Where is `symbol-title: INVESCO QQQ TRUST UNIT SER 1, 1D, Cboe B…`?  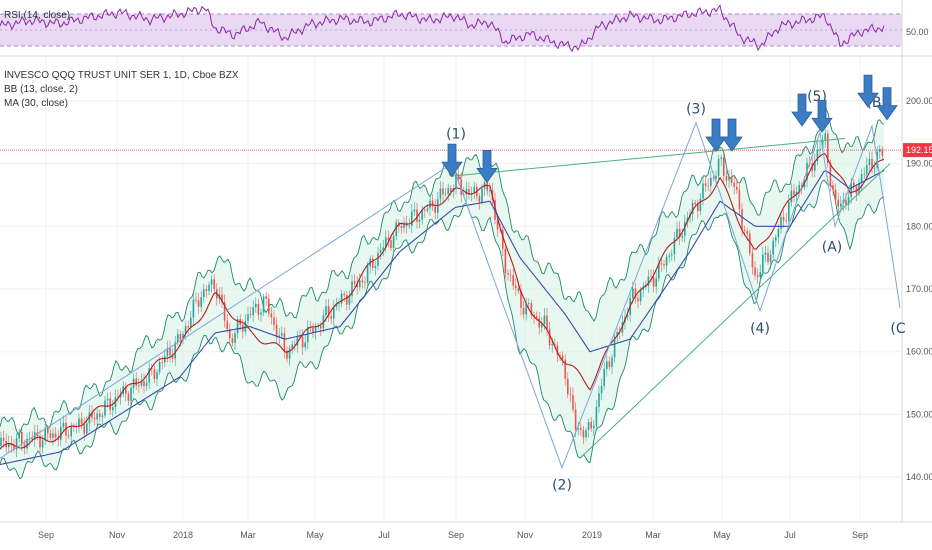
symbol-title: INVESCO QQQ TRUST UNIT SER 1, 1D, Cboe B… is located at coordinates (121, 75).